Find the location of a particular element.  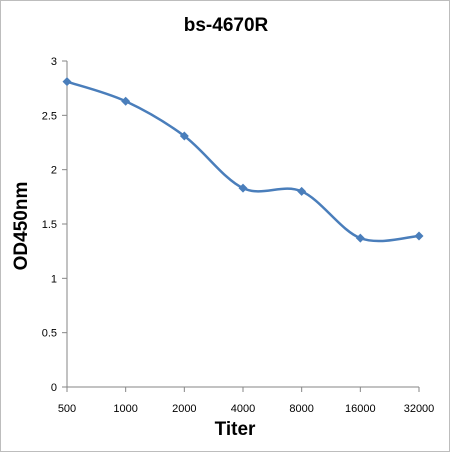

x-tick-label: 1000 is located at coordinates (125, 409).